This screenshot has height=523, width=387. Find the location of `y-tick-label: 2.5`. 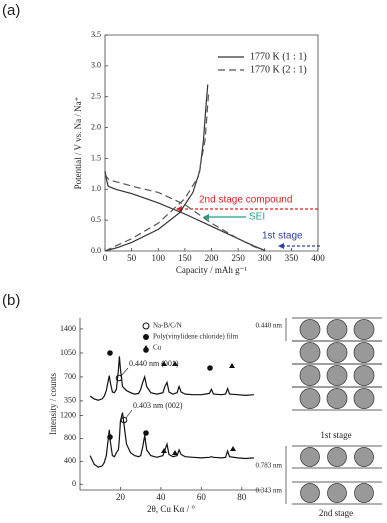

y-tick-label: 2.5 is located at coordinates (96, 96).